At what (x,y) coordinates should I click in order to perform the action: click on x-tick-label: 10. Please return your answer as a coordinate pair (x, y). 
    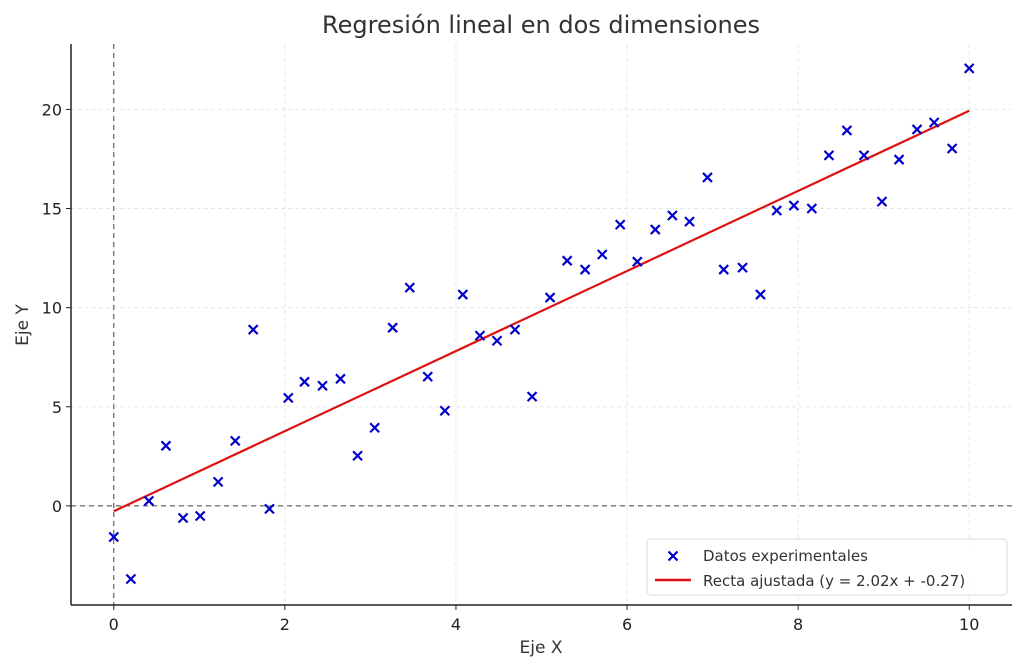
    Looking at the image, I should click on (969, 624).